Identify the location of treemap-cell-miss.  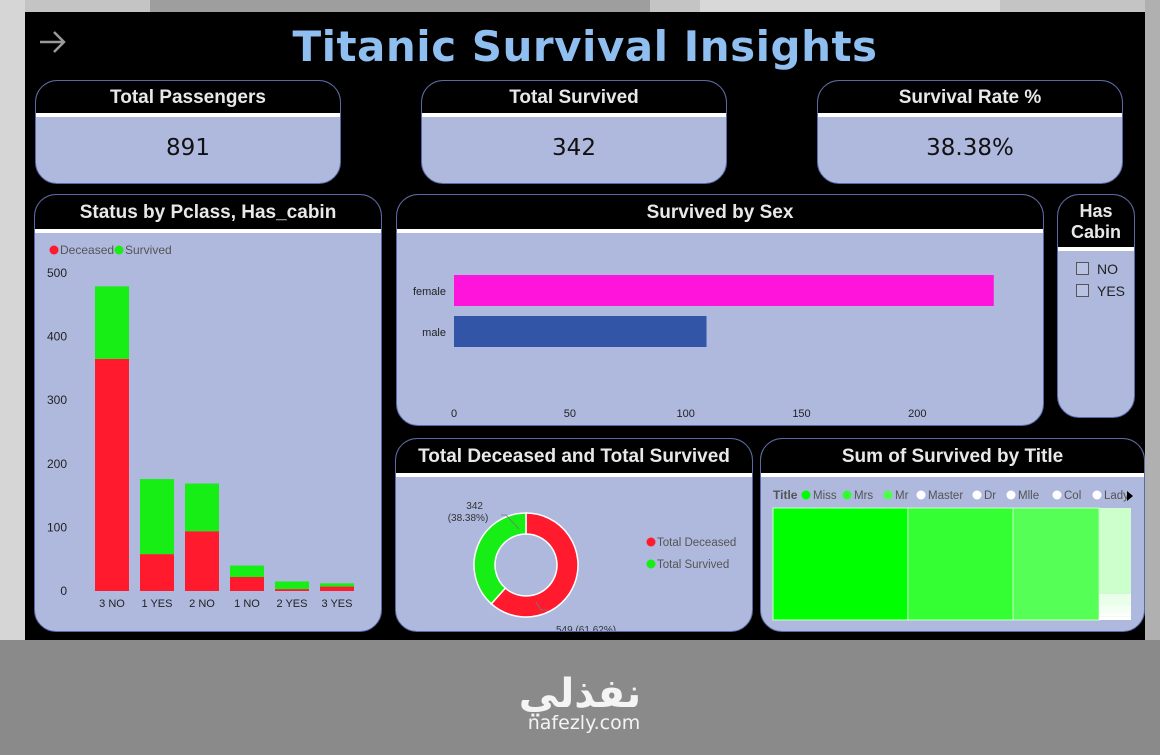
(840, 564).